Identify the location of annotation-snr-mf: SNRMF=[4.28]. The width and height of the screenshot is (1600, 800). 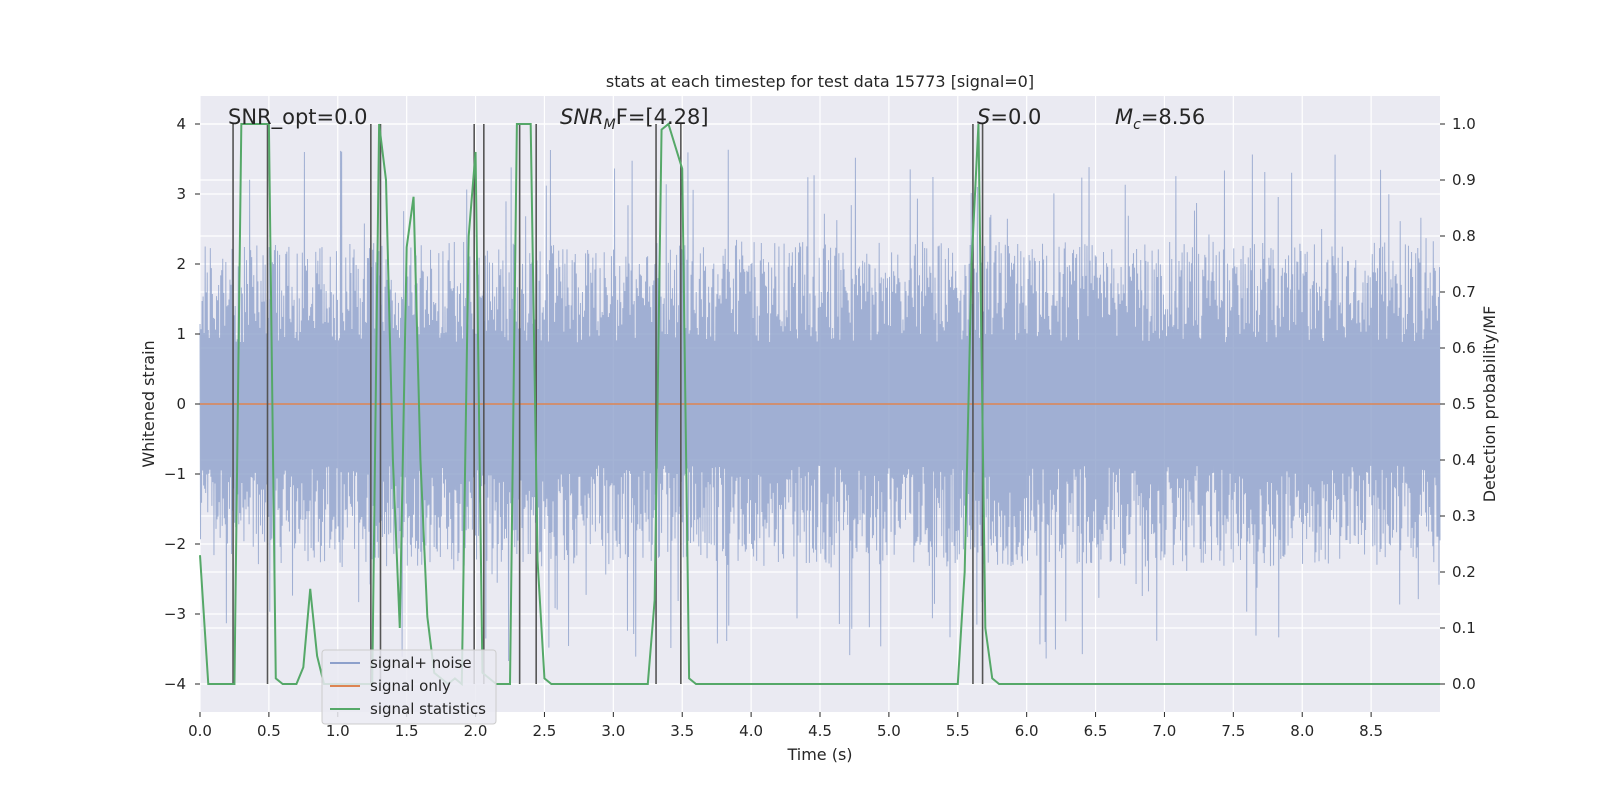
(634, 119).